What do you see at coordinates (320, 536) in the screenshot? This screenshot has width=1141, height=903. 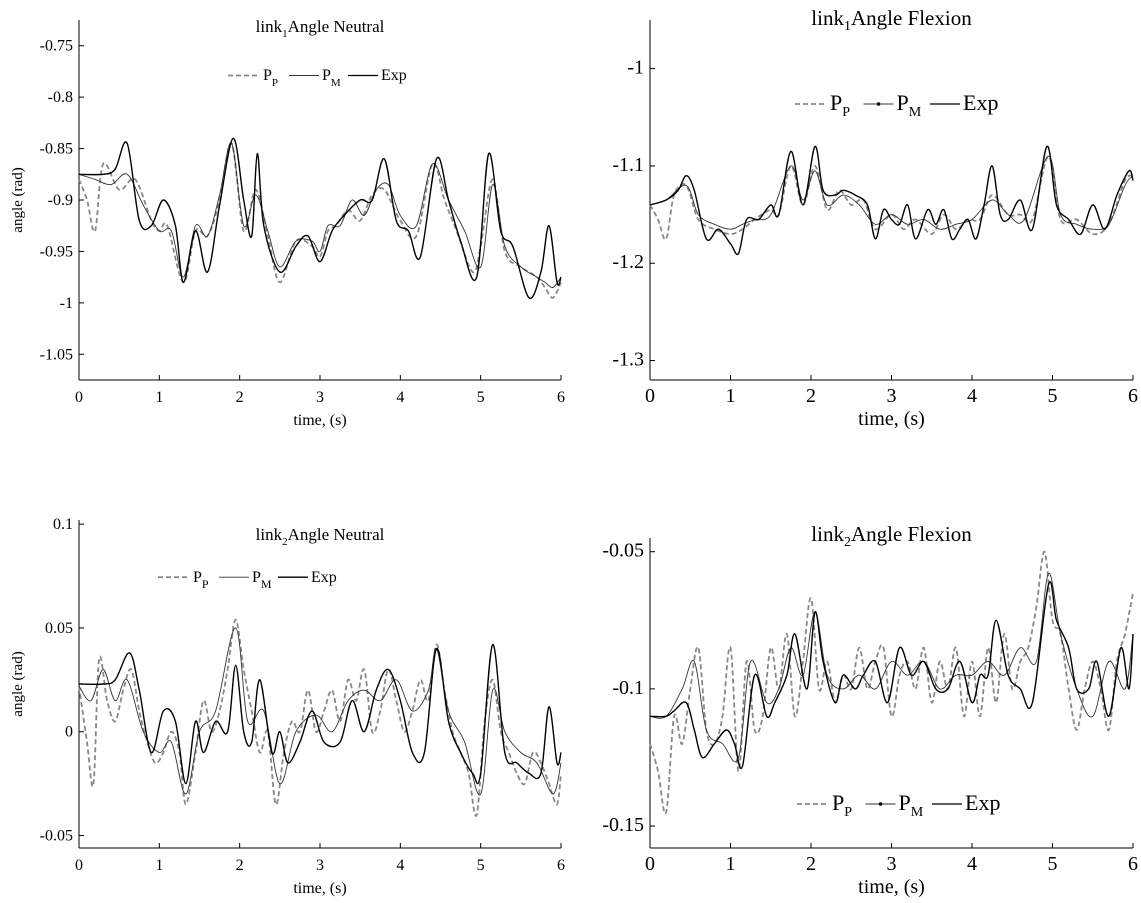 I see `chart-title: link2Angle Neutral` at bounding box center [320, 536].